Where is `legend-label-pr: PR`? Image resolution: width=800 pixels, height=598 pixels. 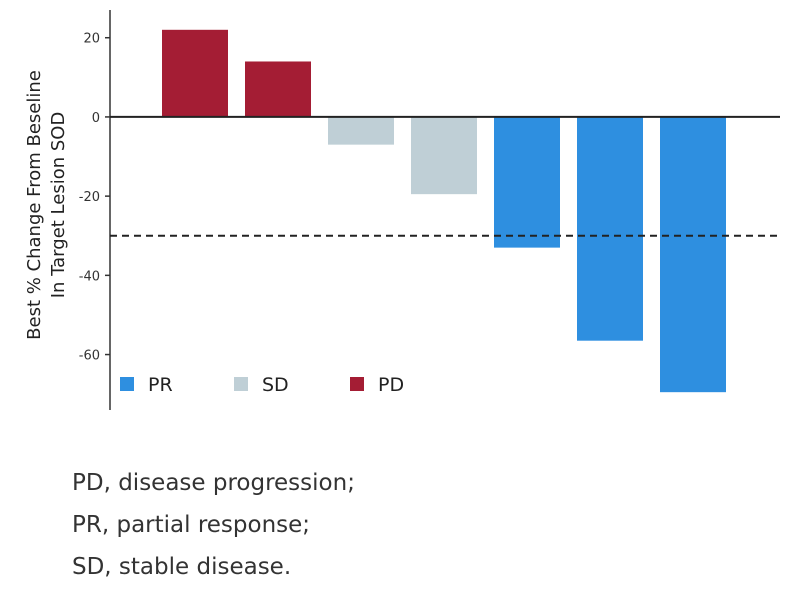 legend-label-pr: PR is located at coordinates (160, 385).